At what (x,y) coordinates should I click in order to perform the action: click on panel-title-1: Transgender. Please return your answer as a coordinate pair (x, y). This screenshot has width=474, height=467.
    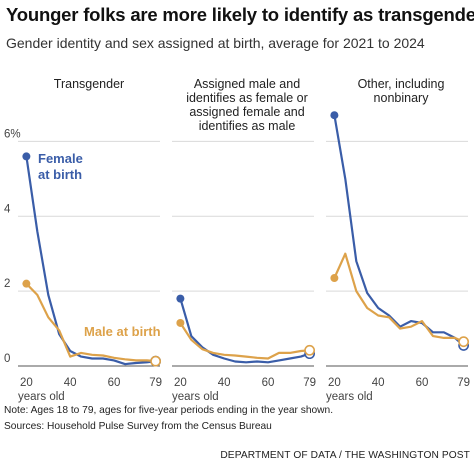
    Looking at the image, I should click on (89, 84).